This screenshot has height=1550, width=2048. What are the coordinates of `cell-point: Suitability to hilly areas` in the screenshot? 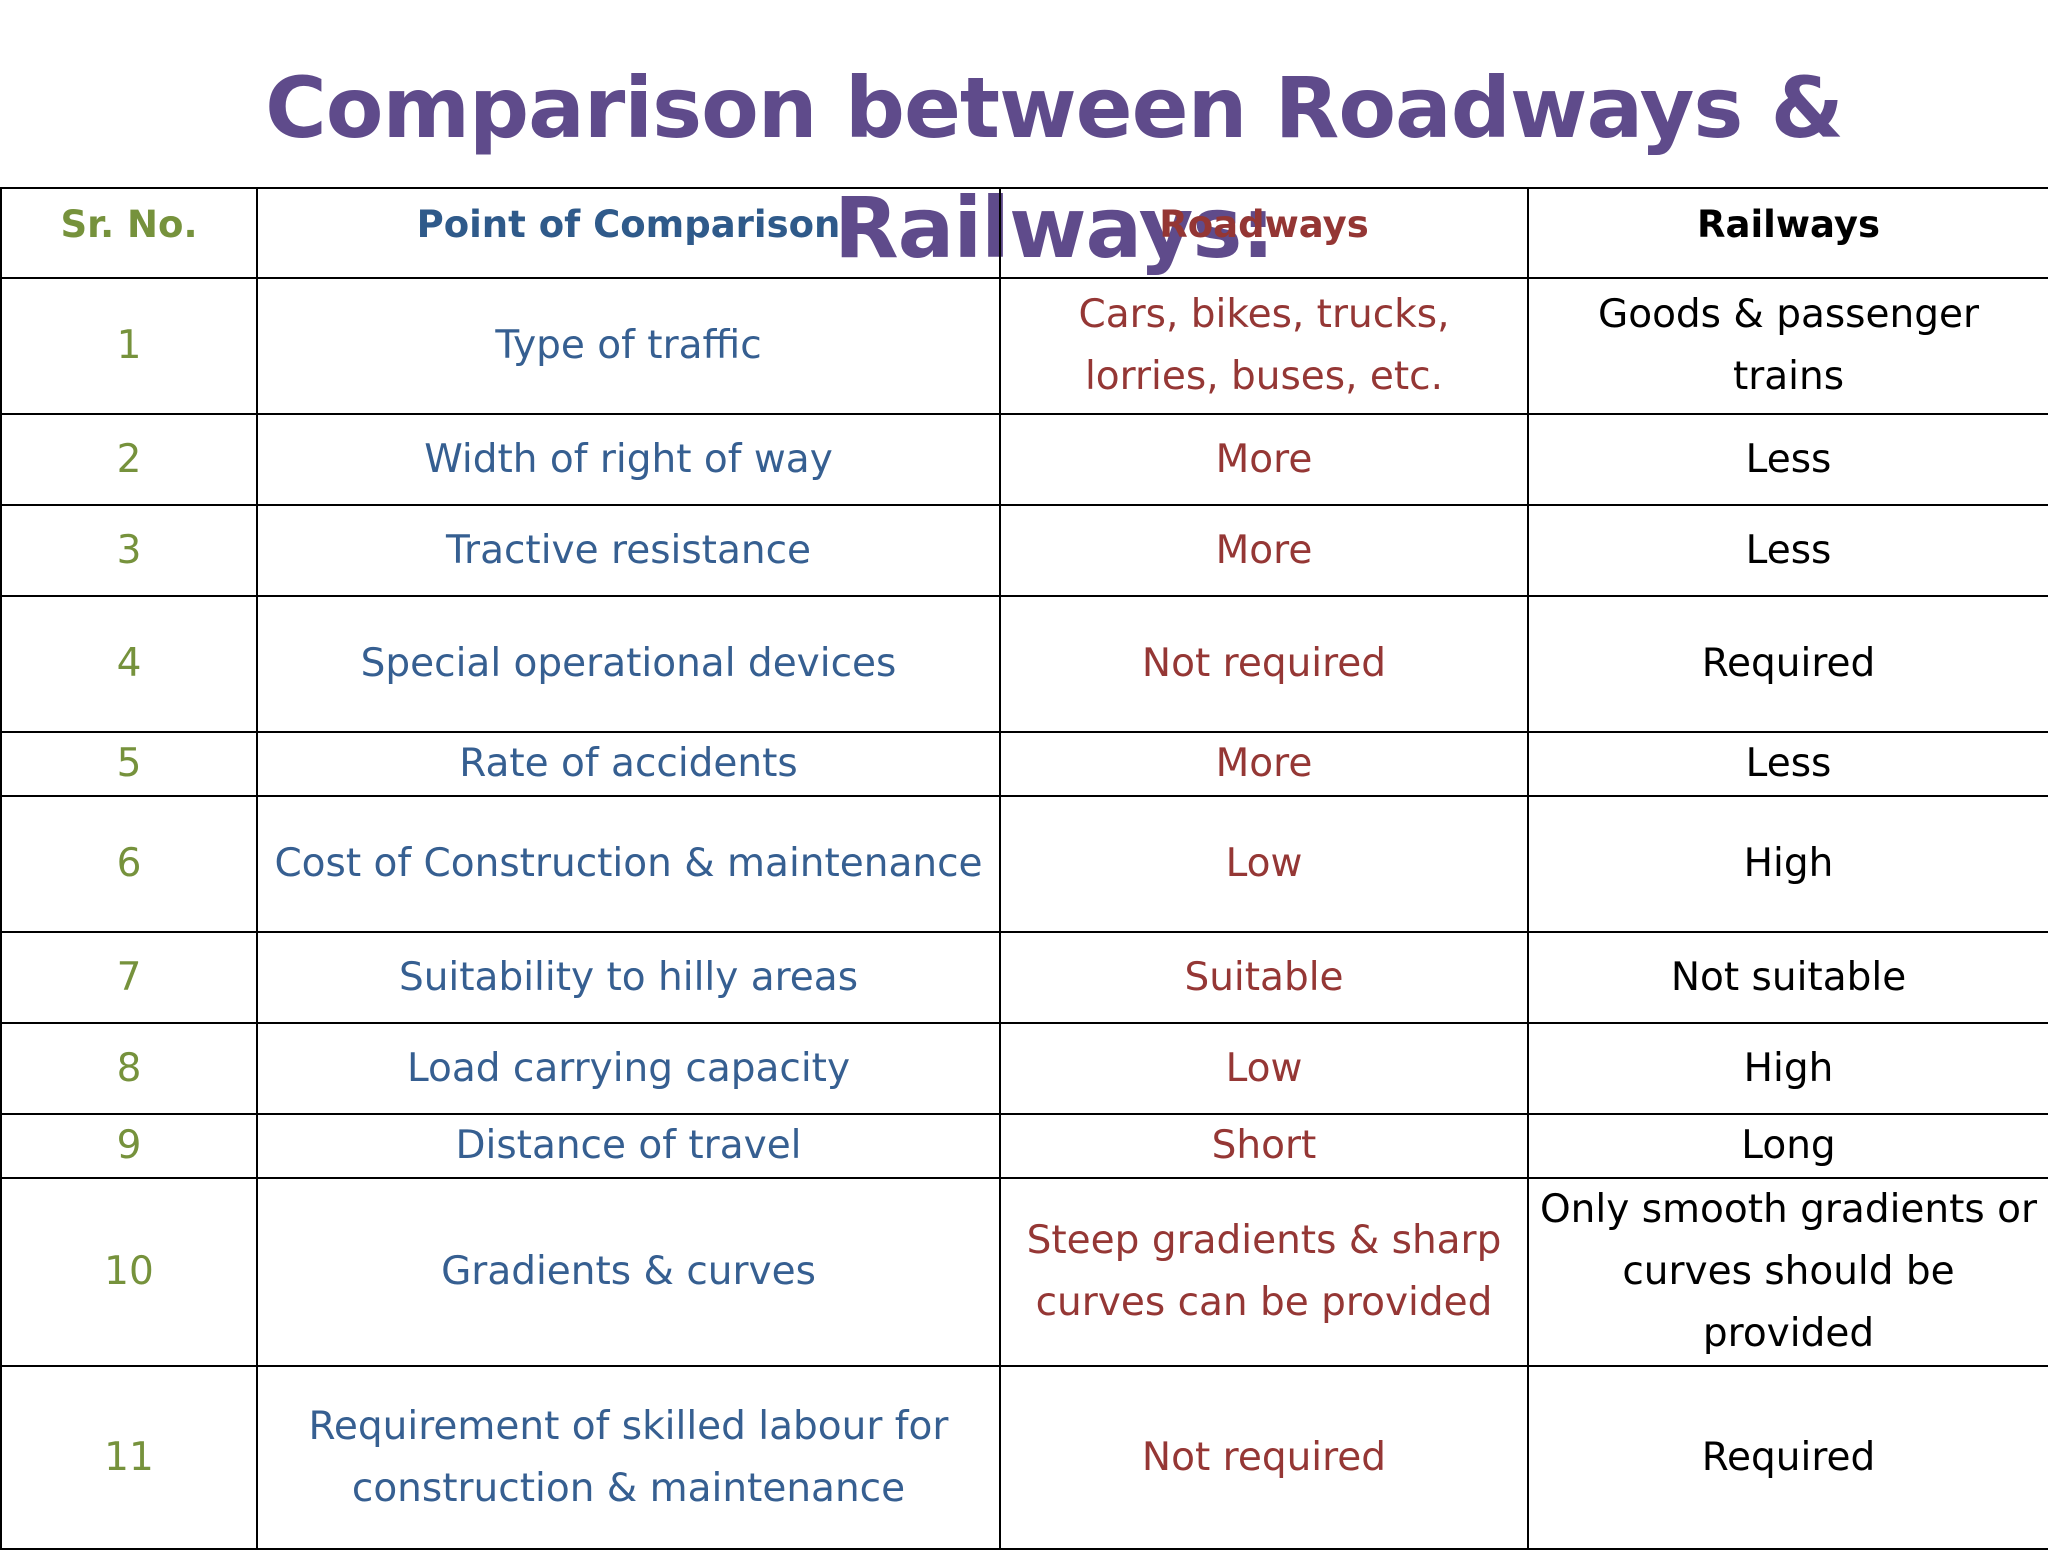 It's located at (628, 977).